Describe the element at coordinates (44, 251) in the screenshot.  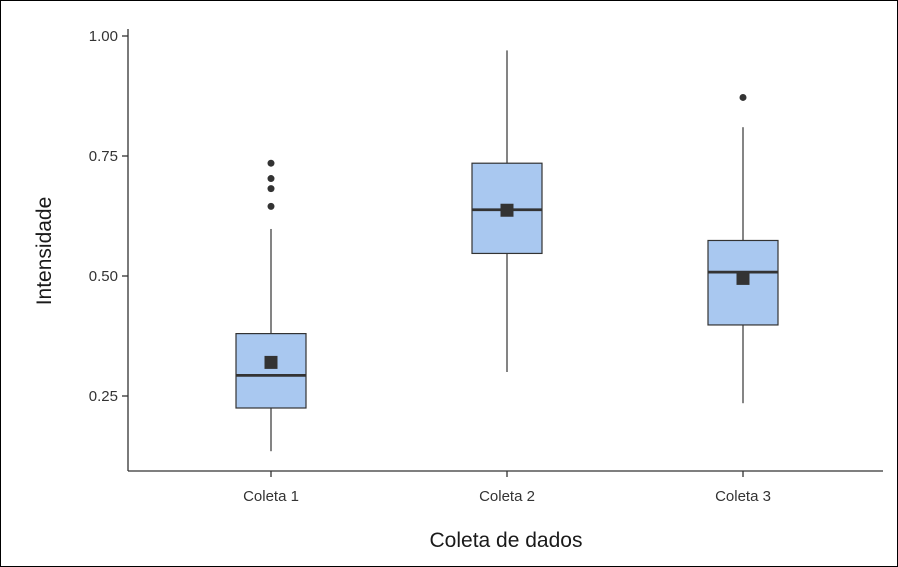
I see `y-axis-title: Intensidade` at that location.